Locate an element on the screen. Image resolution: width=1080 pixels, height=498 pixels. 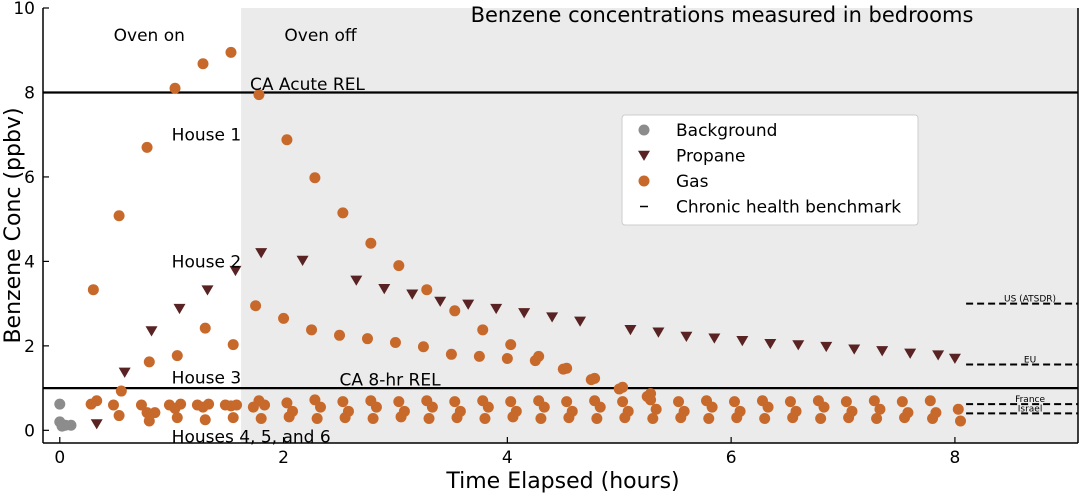
y-tick-label-4: 8 is located at coordinates (29, 93).